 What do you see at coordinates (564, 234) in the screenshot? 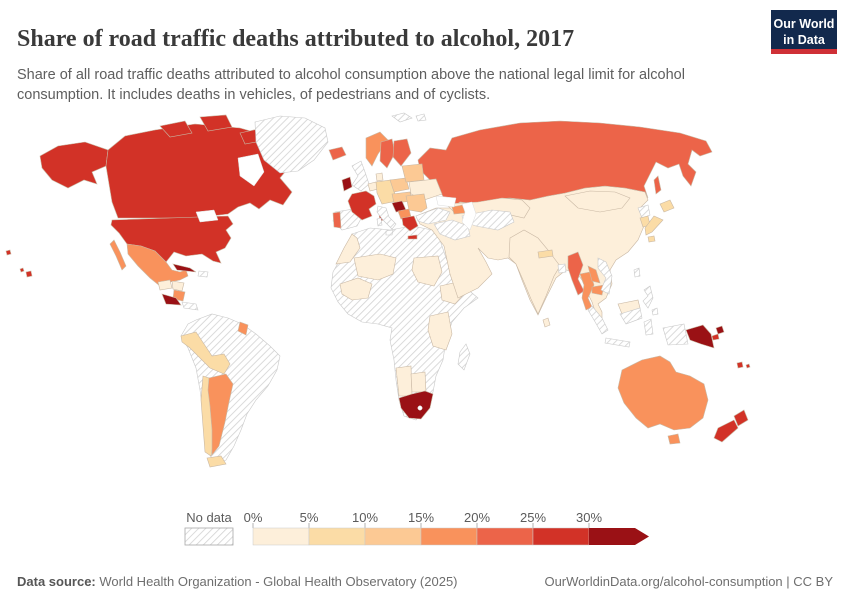
I see `map-asia` at bounding box center [564, 234].